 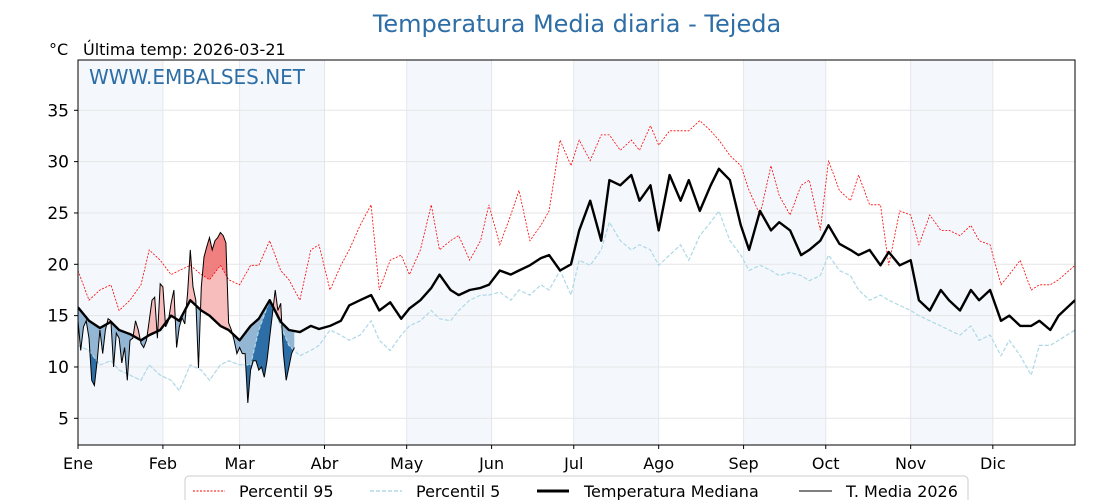 I want to click on legend-2026-label: T. Media 2026, so click(x=901, y=491).